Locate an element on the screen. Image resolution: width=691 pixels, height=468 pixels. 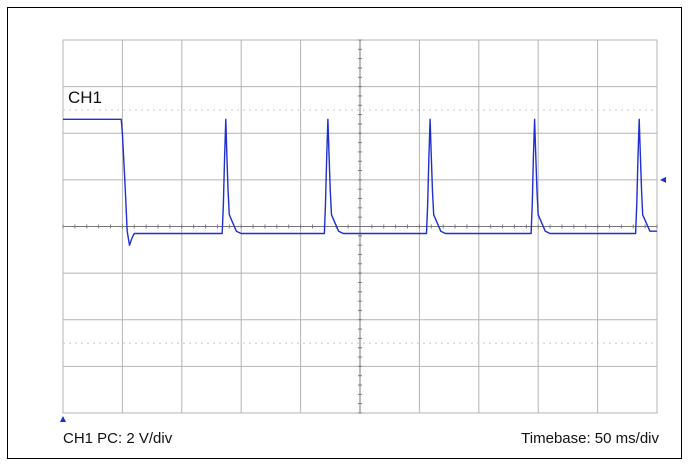
trigger-time-marker is located at coordinates (63, 419).